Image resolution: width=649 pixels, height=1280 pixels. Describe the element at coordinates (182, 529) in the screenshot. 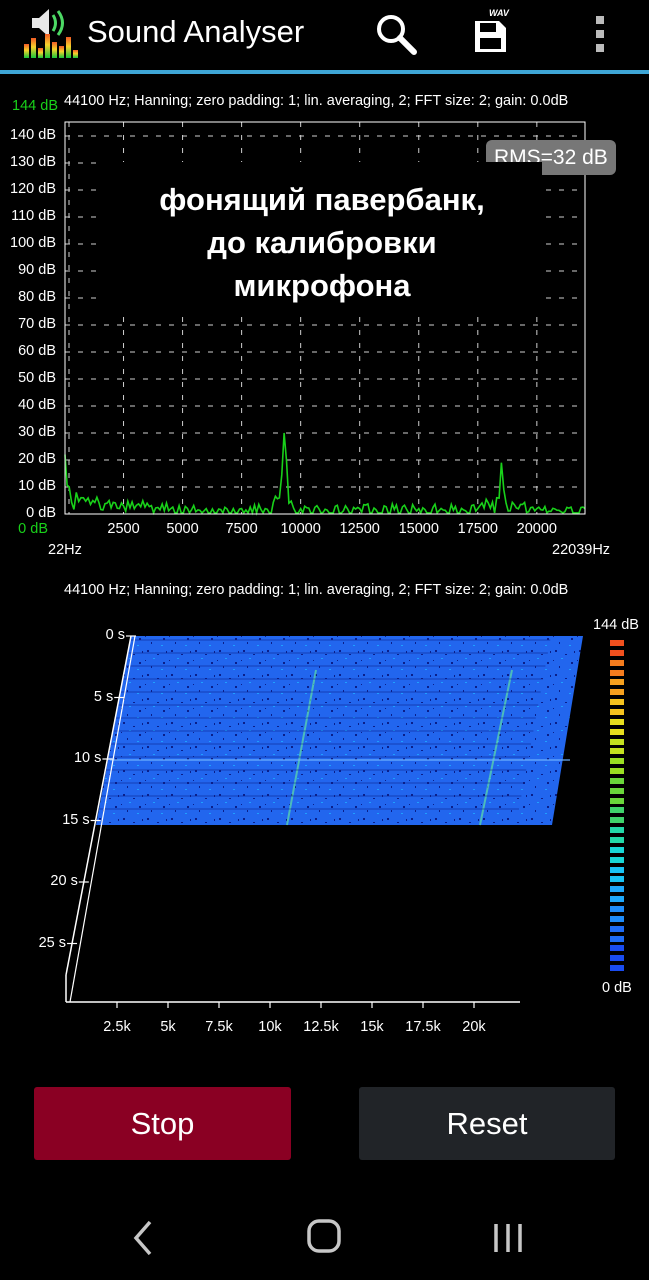

I see `spectrum-x-tick: 5000` at that location.